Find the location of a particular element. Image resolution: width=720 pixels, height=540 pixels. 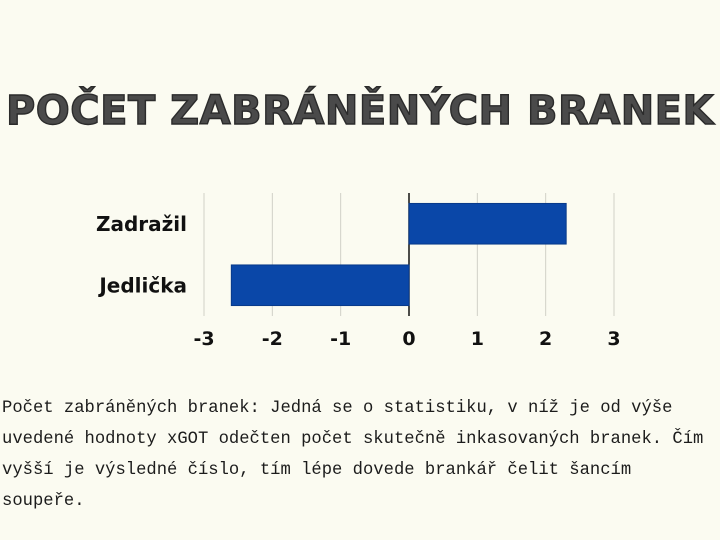

x-tick-label: 3 is located at coordinates (613, 339).